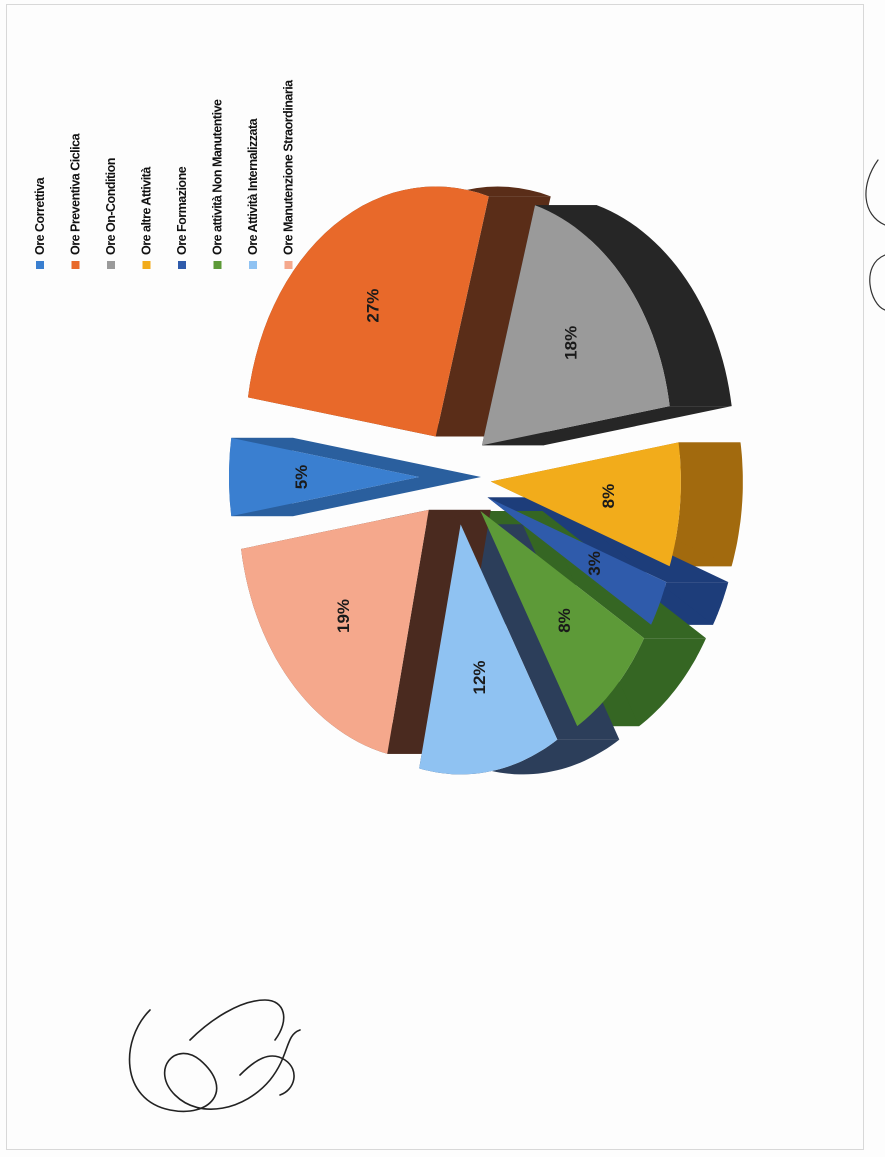 This screenshot has height=1157, width=885. What do you see at coordinates (301, 477) in the screenshot?
I see `slice-data-label: 5%` at bounding box center [301, 477].